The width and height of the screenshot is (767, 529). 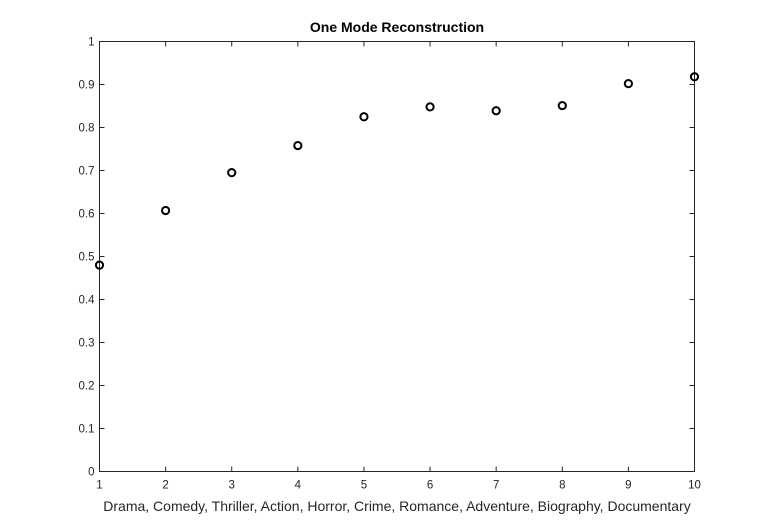 What do you see at coordinates (165, 486) in the screenshot?
I see `x-tick-label: 2` at bounding box center [165, 486].